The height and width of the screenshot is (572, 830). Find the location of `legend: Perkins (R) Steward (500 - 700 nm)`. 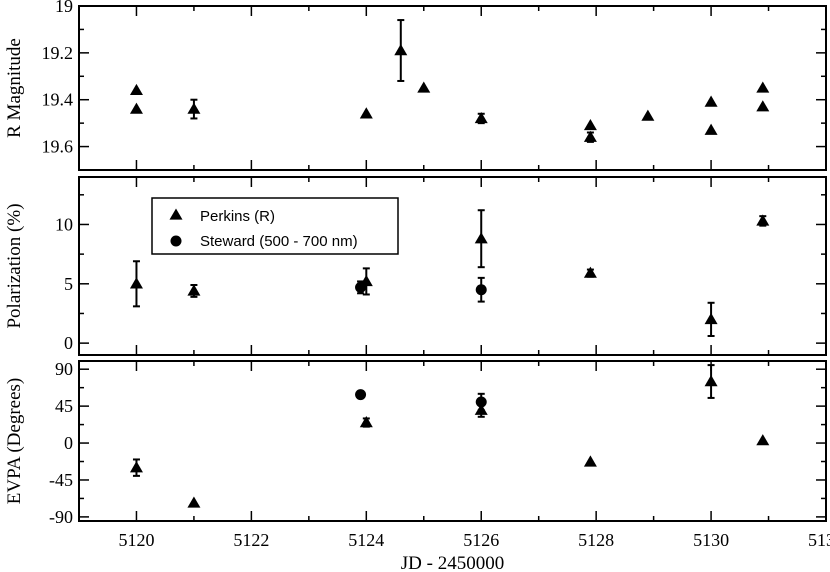

legend: Perkins (R) Steward (500 - 700 nm) is located at coordinates (275, 226).